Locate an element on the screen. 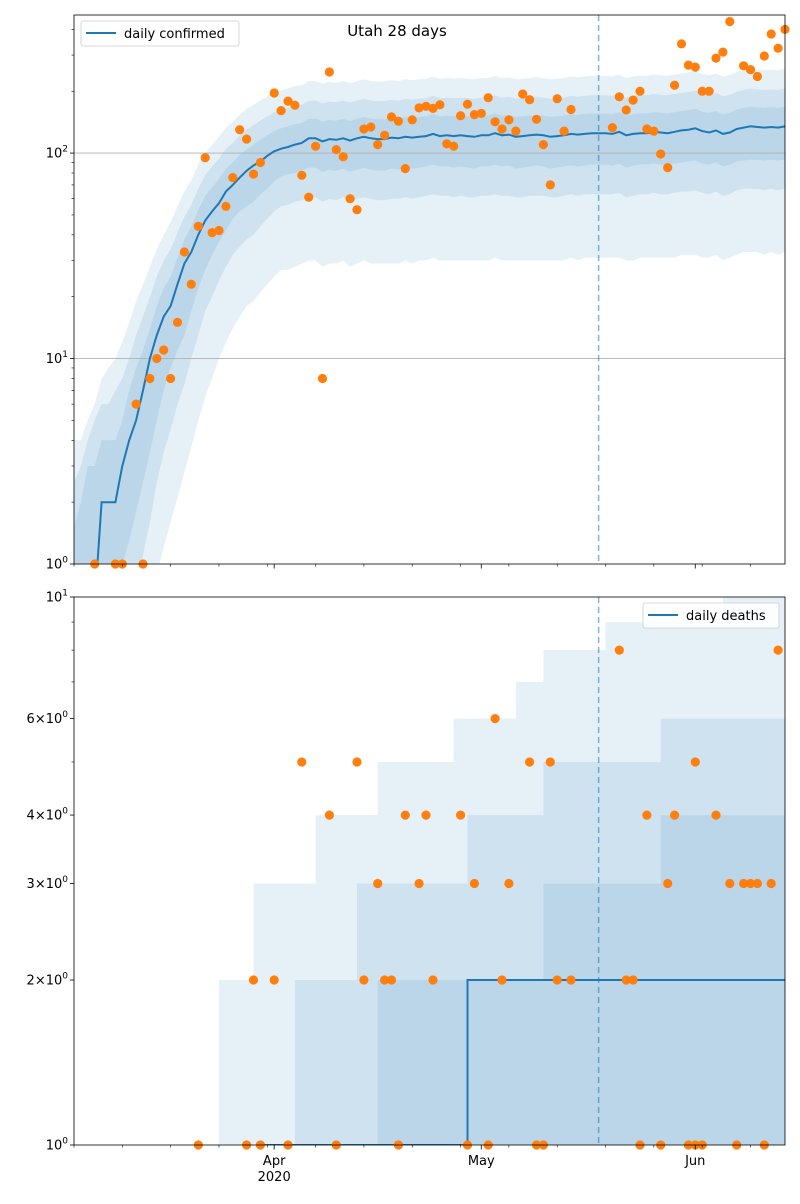 The width and height of the screenshot is (800, 1204). y-tick-label: 100 is located at coordinates (57, 564).